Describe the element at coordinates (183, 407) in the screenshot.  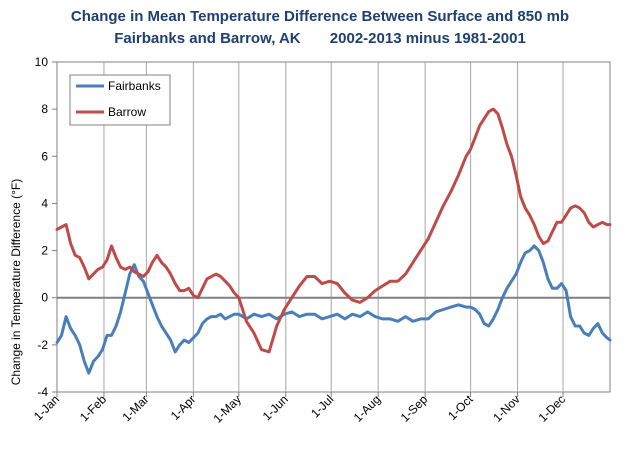
I see `x-tick-label: 1-Apr` at that location.